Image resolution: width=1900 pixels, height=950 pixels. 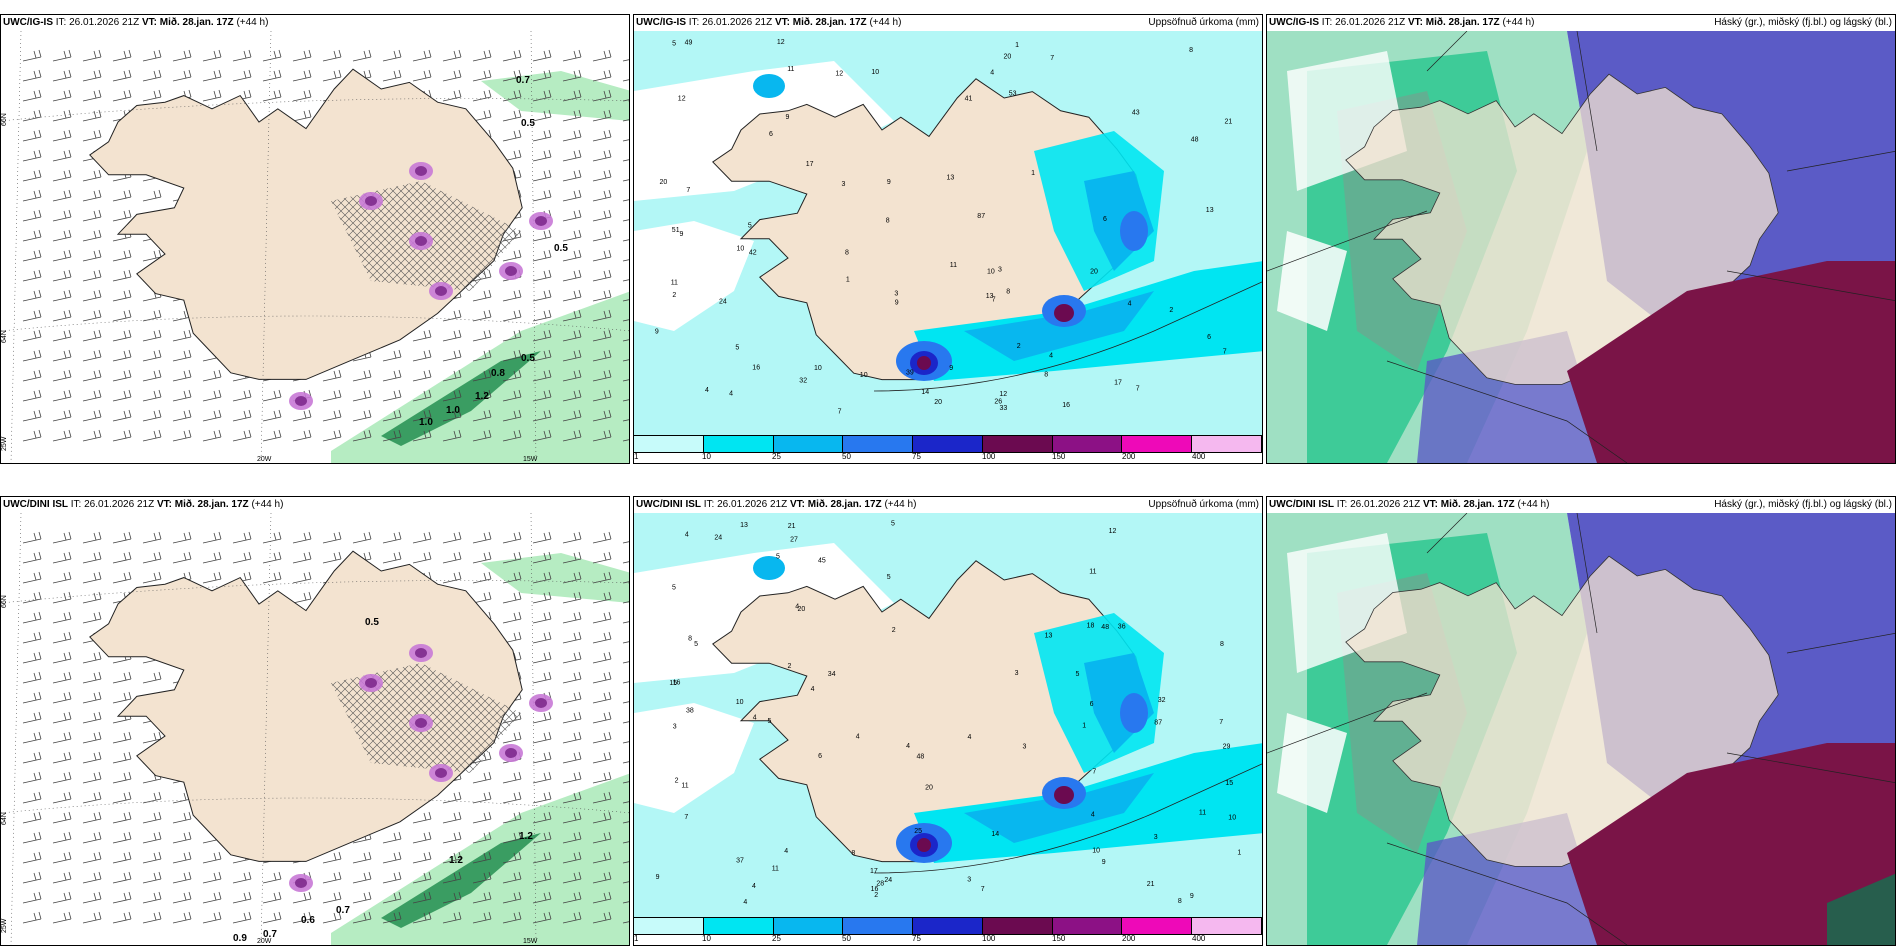 What do you see at coordinates (802, 609) in the screenshot?
I see `station-value: 20` at bounding box center [802, 609].